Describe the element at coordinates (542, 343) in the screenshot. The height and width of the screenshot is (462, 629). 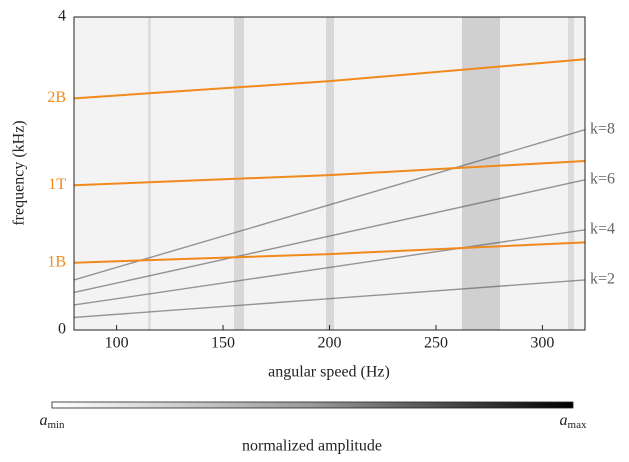
I see `x-tick-label: 300` at that location.